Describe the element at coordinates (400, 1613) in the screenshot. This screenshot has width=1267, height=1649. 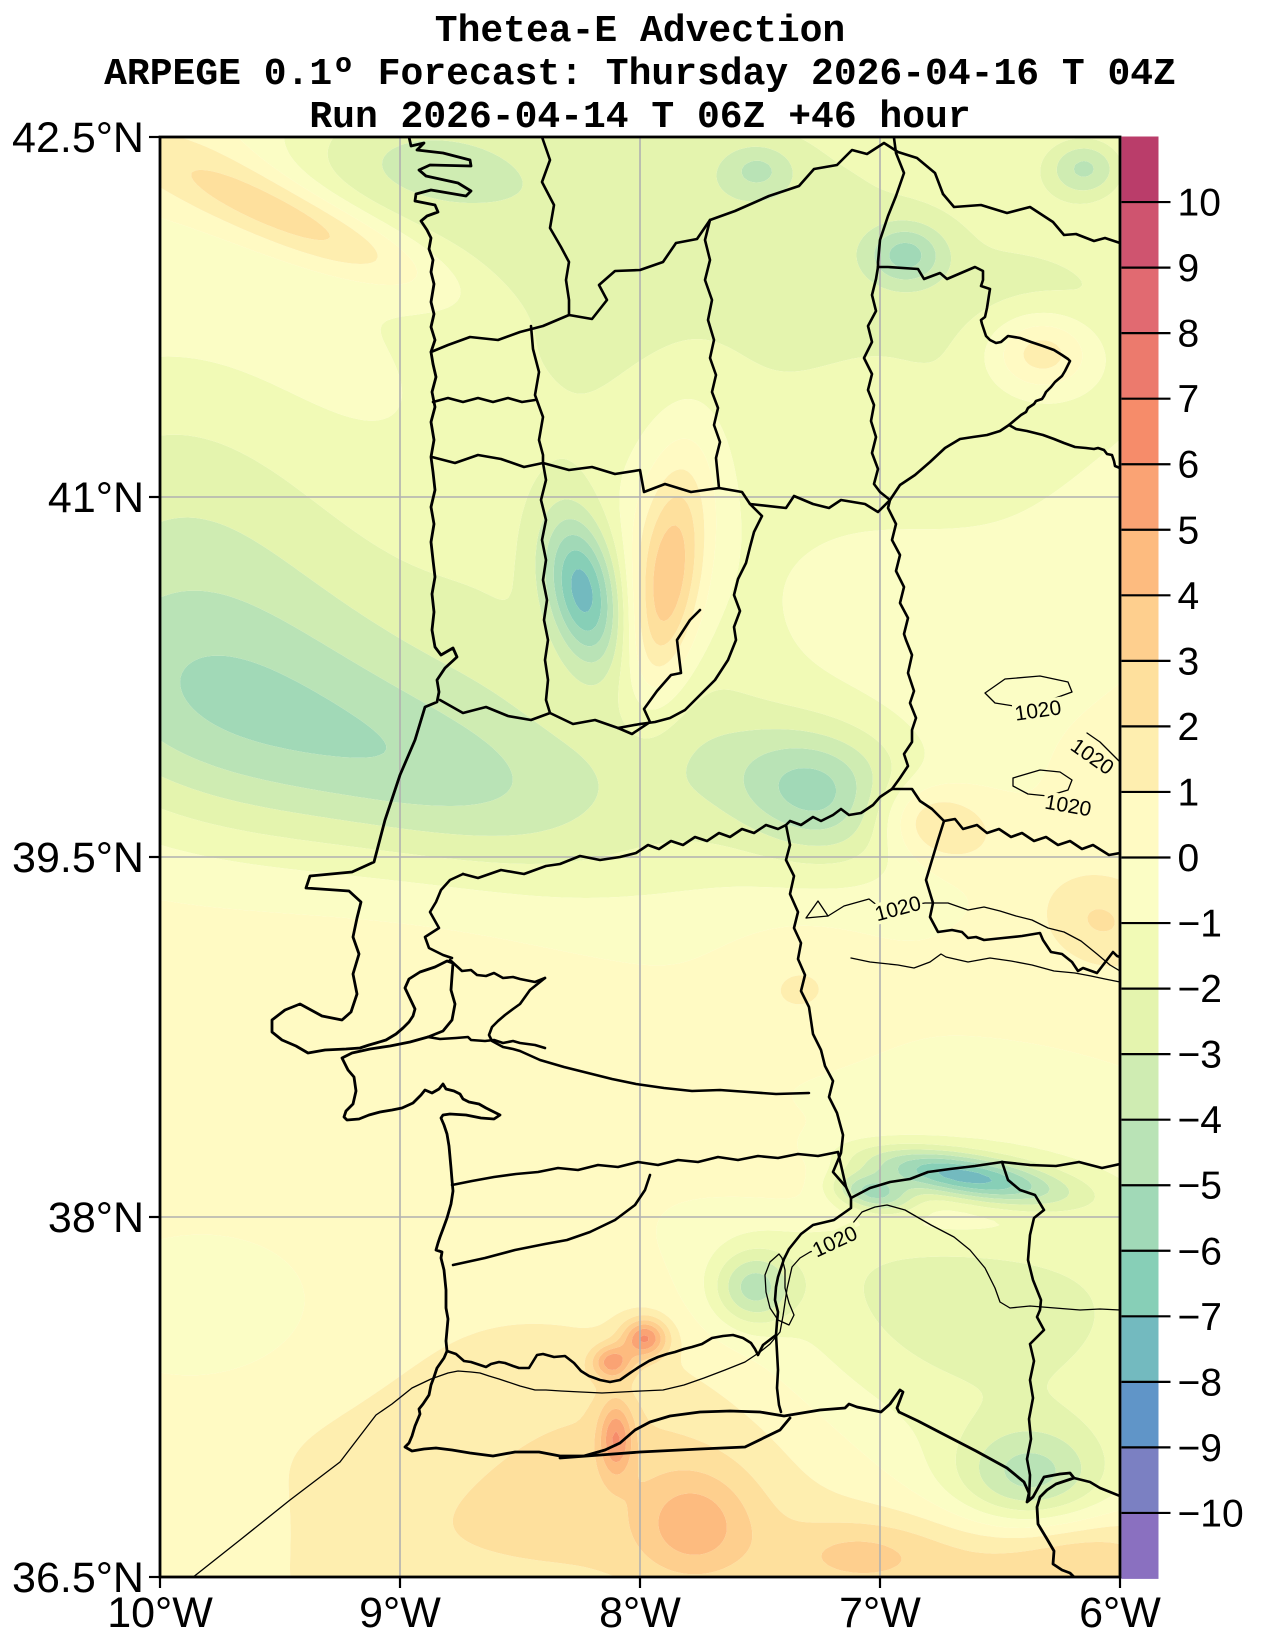
I see `svg-text: 9°W` at that location.